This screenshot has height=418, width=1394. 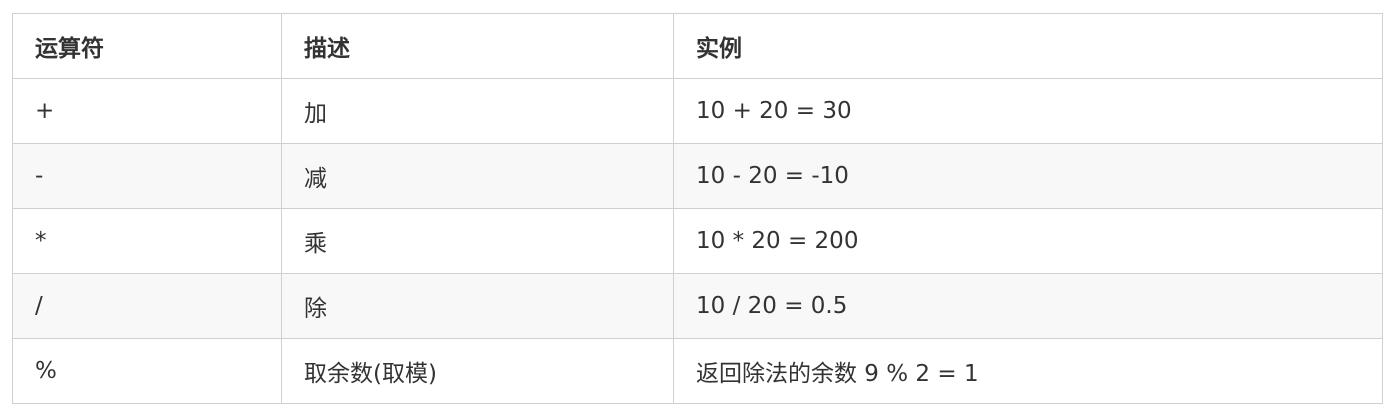 I want to click on cell-operator: +, so click(x=147, y=111).